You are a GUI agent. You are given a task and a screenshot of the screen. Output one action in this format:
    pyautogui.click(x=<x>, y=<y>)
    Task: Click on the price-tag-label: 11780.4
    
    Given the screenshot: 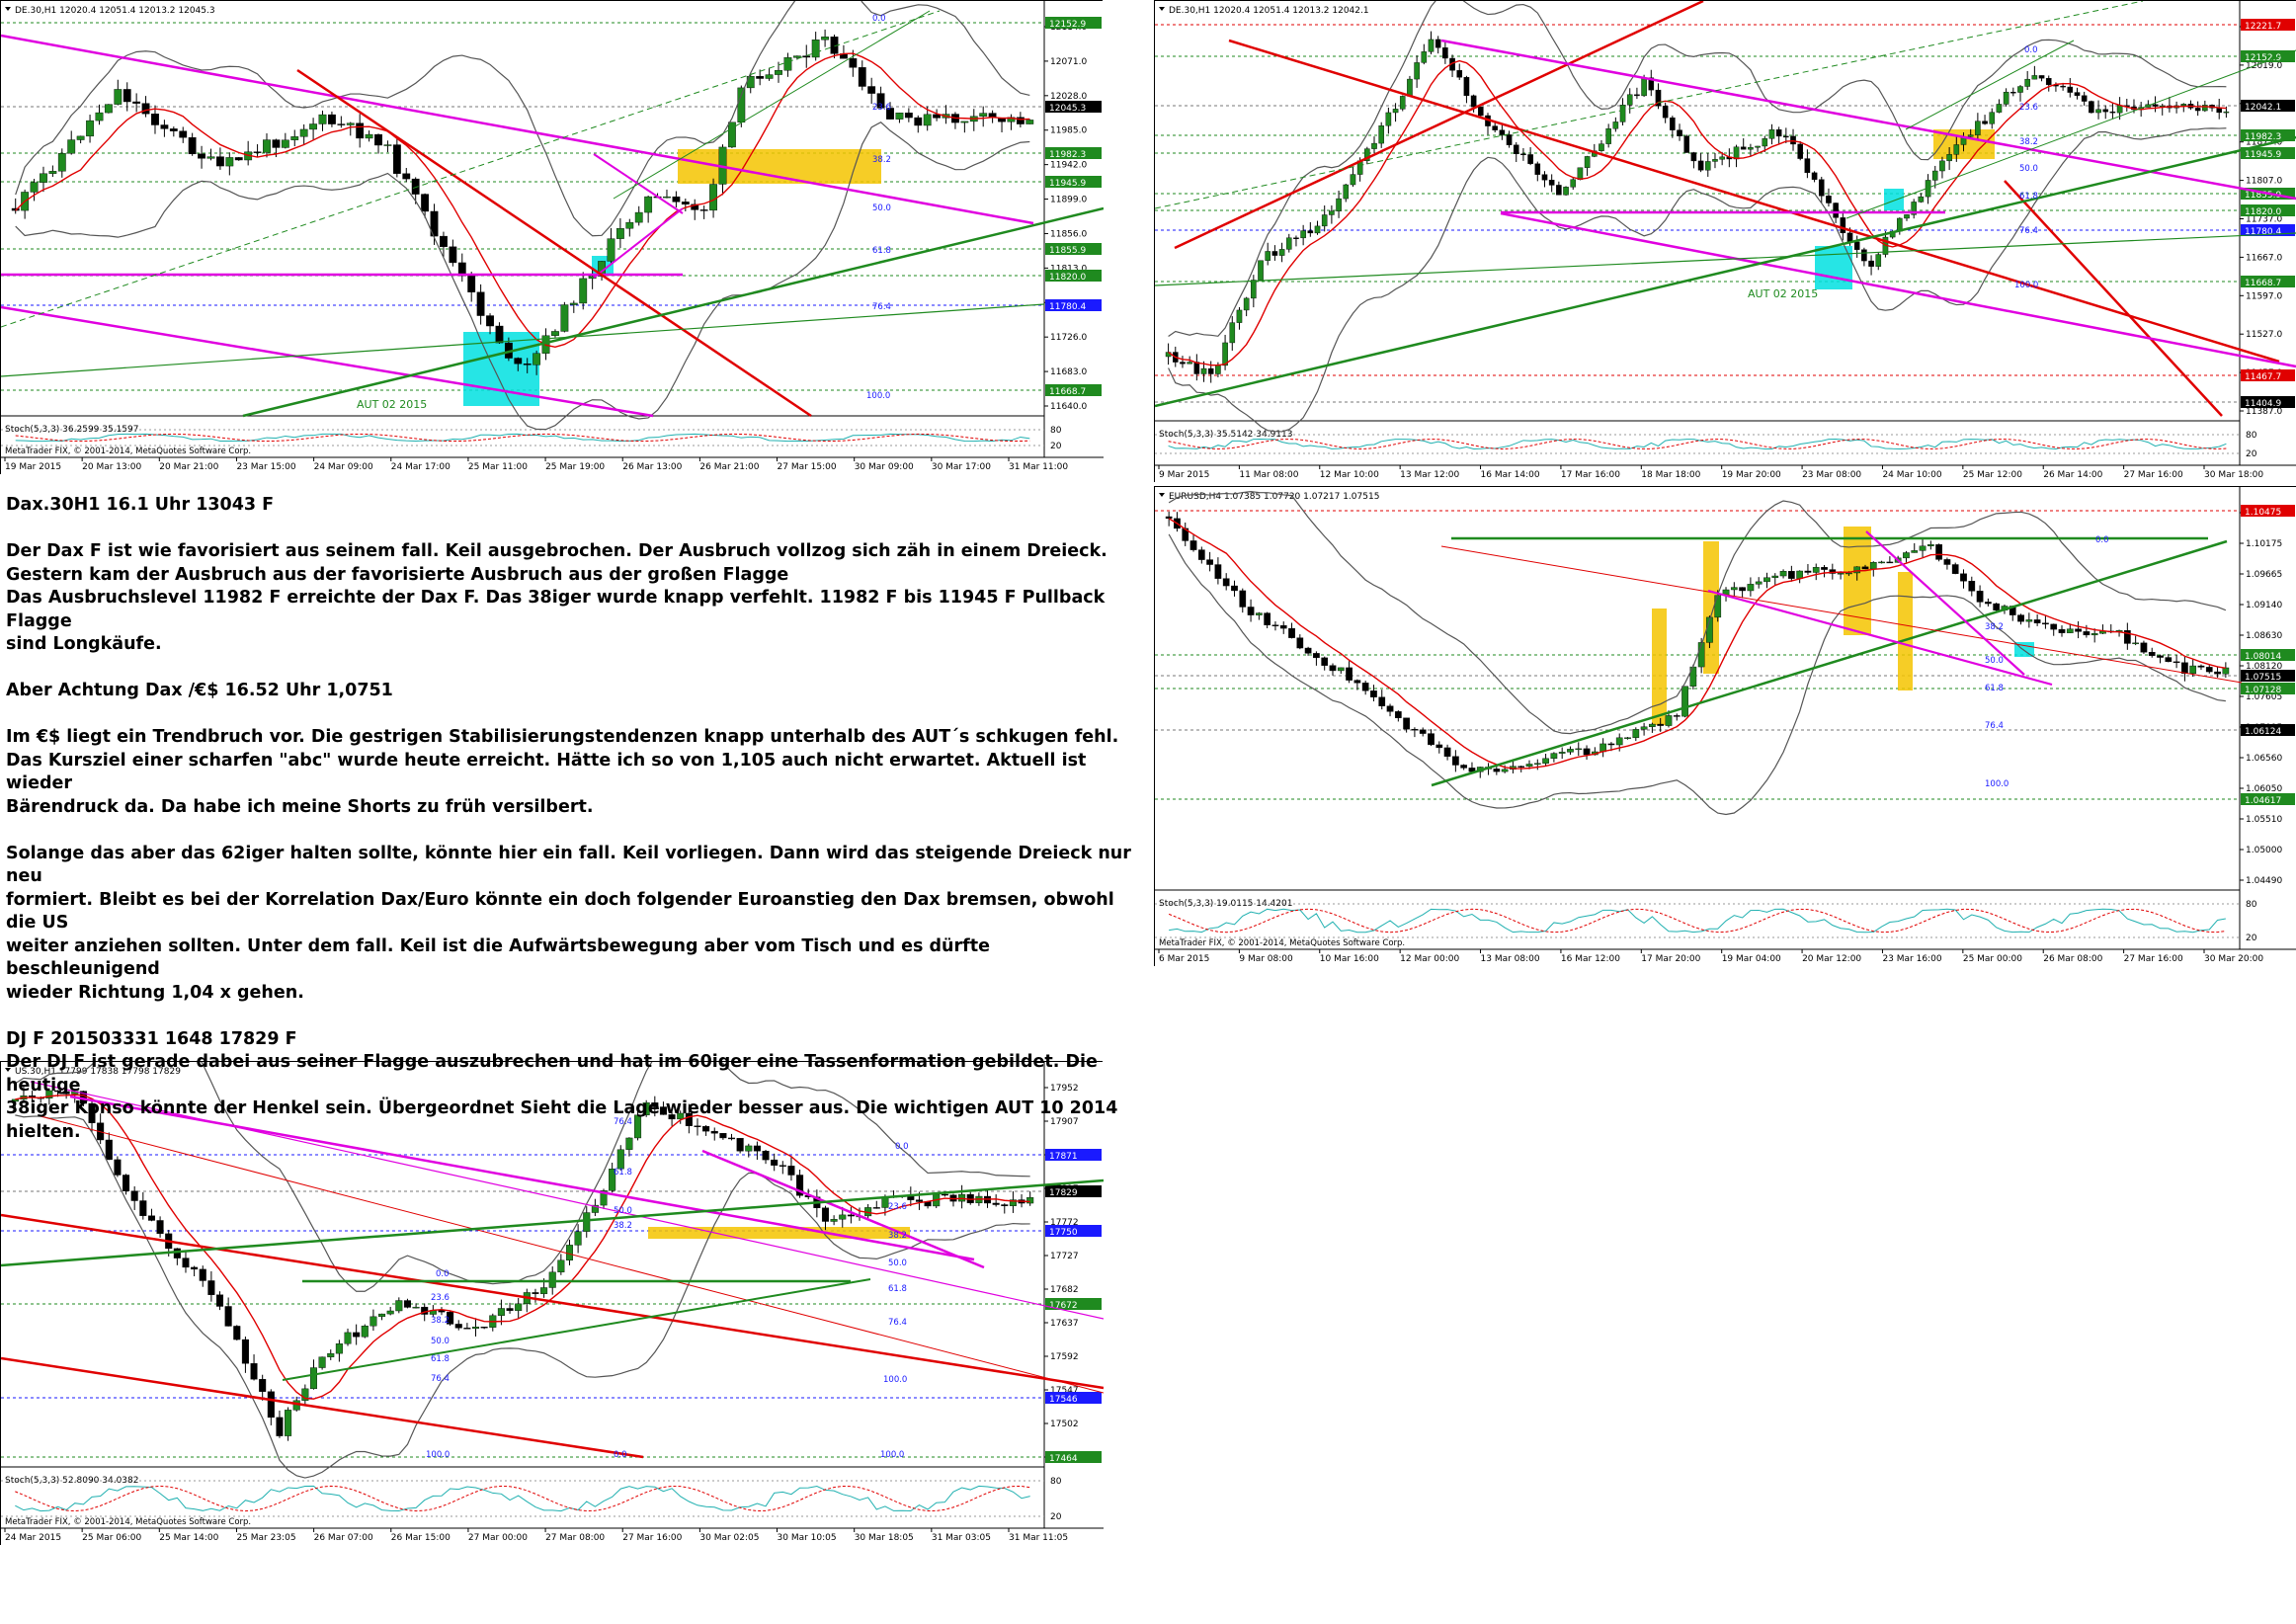 What is the action you would take?
    pyautogui.click(x=1067, y=307)
    